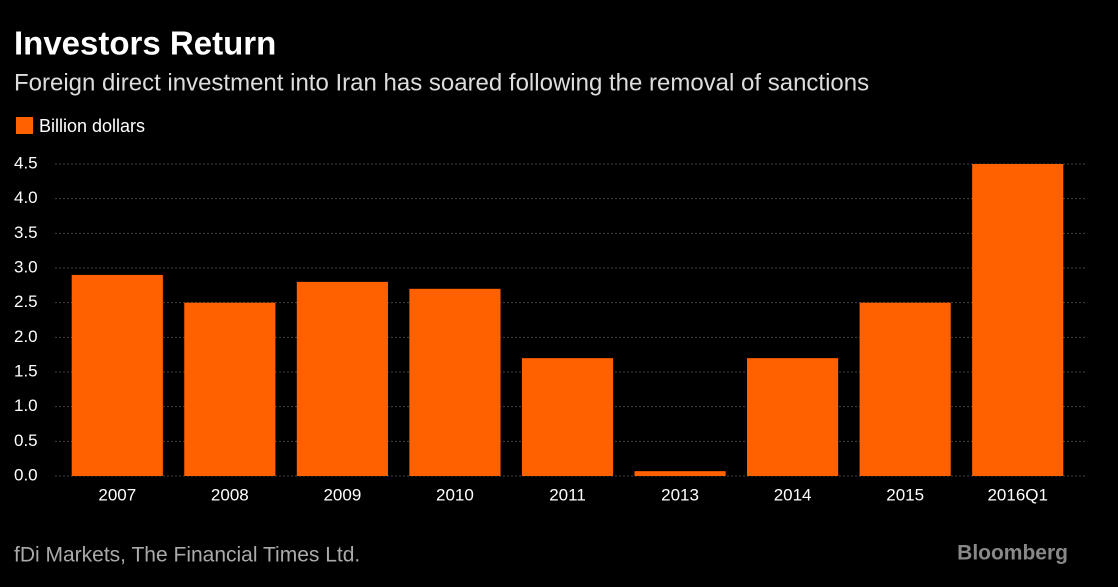 The height and width of the screenshot is (587, 1118). What do you see at coordinates (26, 266) in the screenshot?
I see `y-tick-label: 3.0` at bounding box center [26, 266].